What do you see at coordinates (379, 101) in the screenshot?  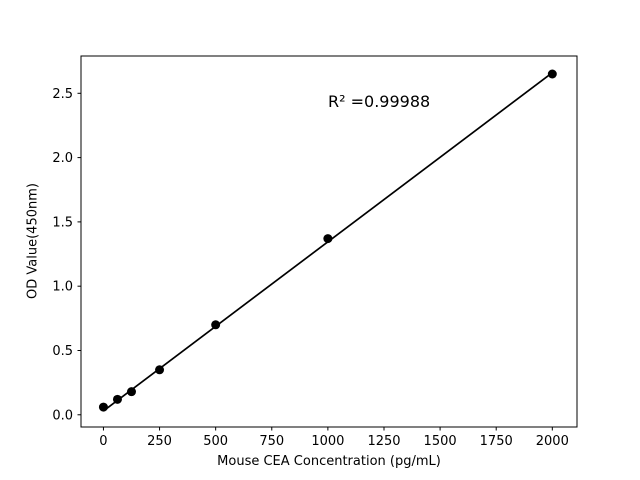 I see `r-squared-annotation: R² =0.99988` at bounding box center [379, 101].